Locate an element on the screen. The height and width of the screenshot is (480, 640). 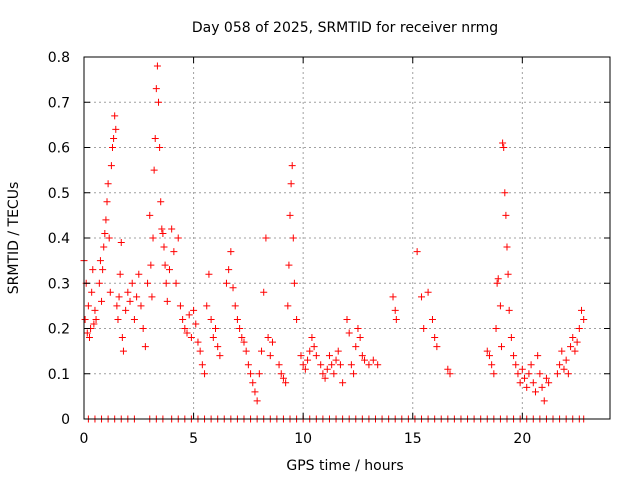
y-tick-label: 0.7 is located at coordinates (59, 103).